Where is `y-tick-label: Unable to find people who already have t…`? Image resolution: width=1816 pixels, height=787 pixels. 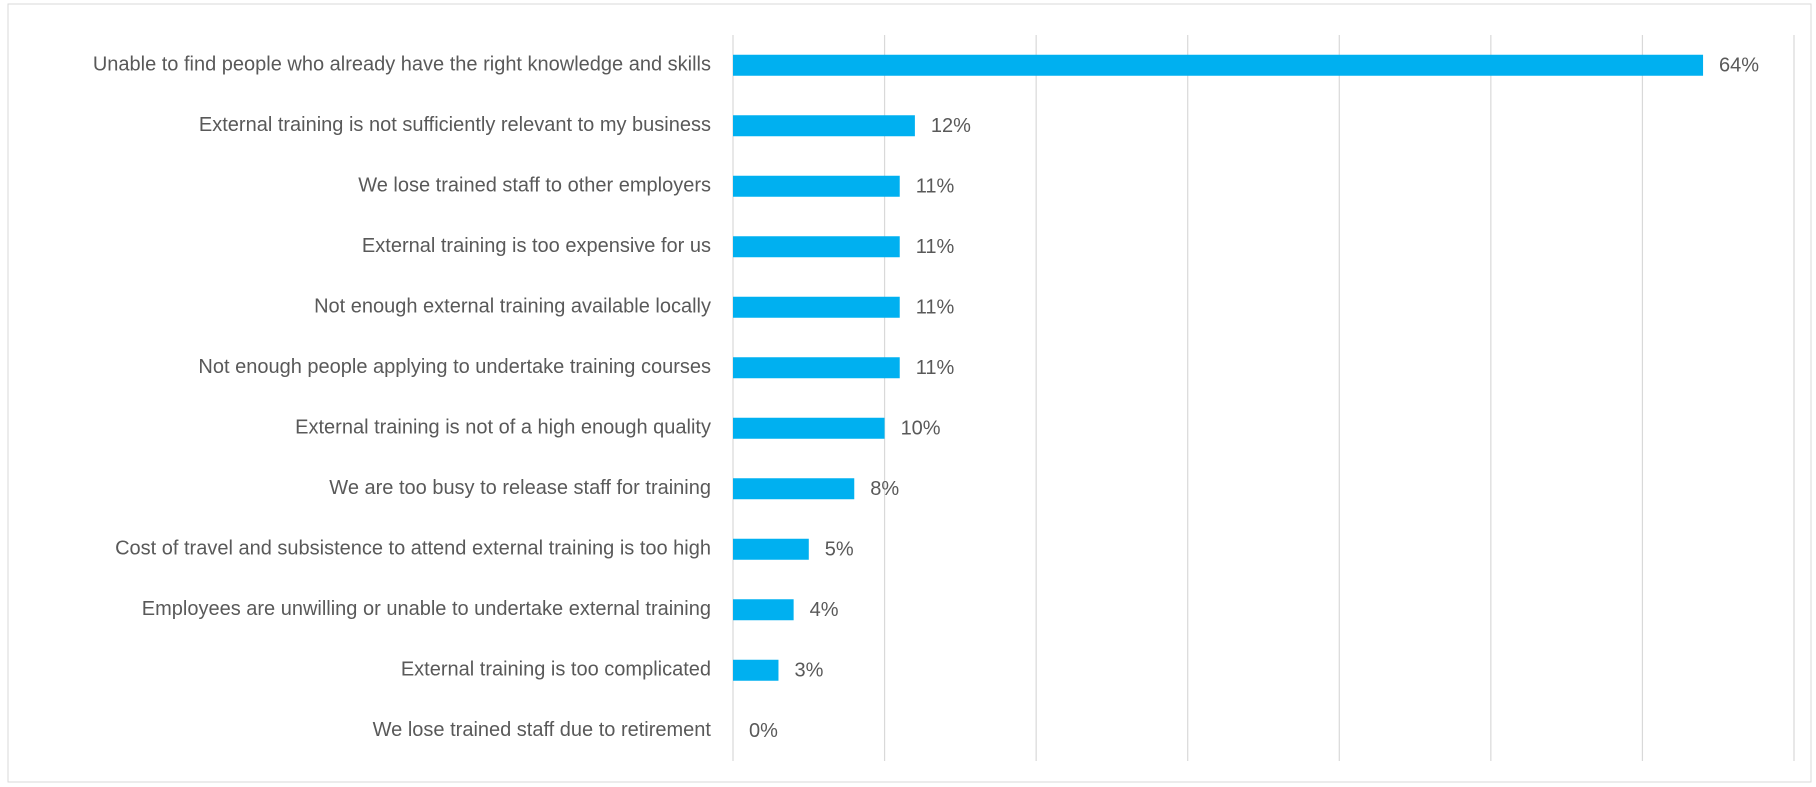 y-tick-label: Unable to find people who already have t… is located at coordinates (402, 65).